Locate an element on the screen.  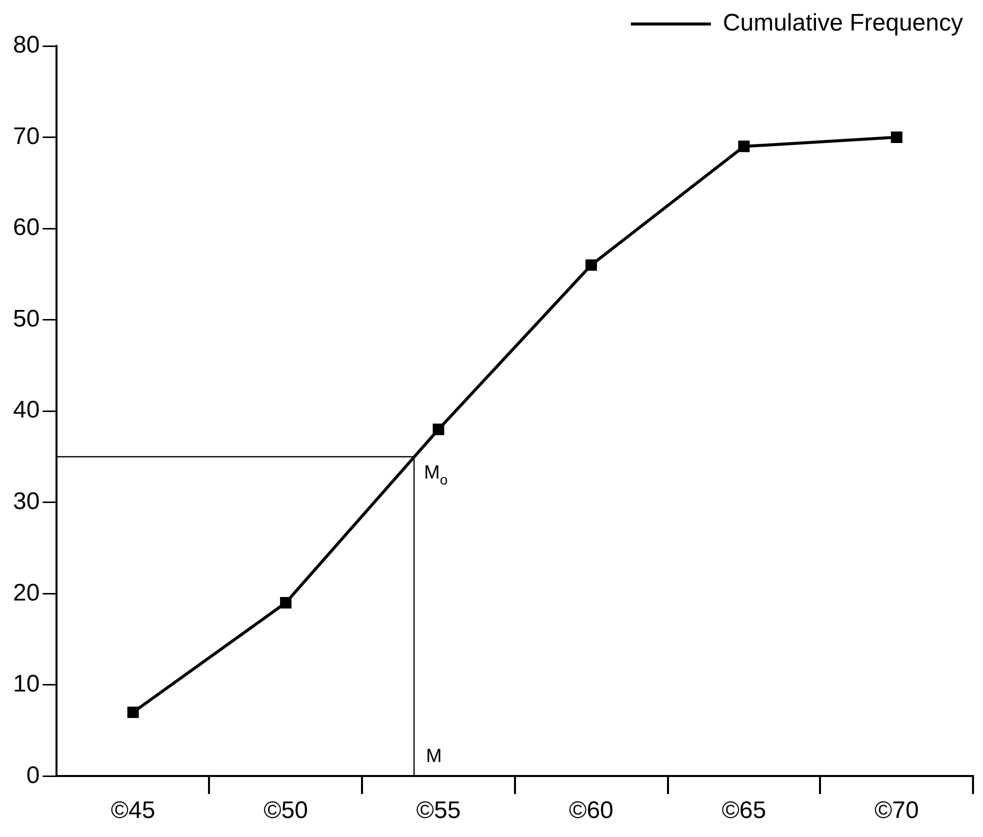
x-tick-label: ©55 is located at coordinates (438, 810).